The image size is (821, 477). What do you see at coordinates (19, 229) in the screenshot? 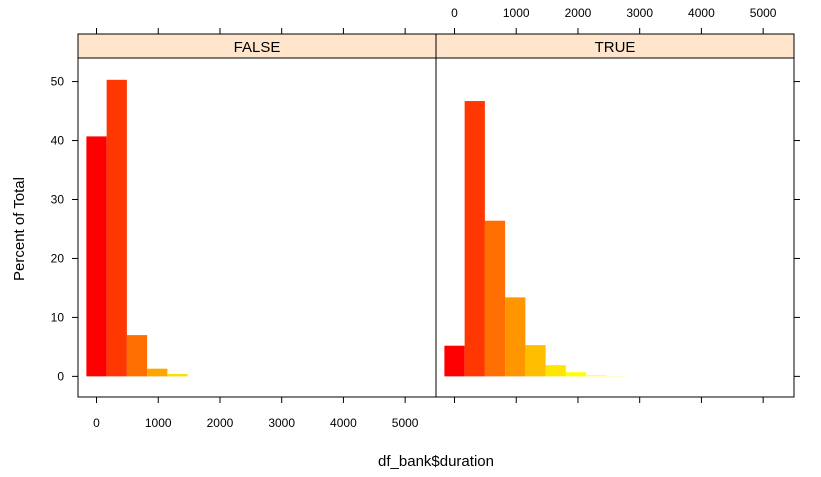
I see `y-axis-title: Percent of Total` at bounding box center [19, 229].